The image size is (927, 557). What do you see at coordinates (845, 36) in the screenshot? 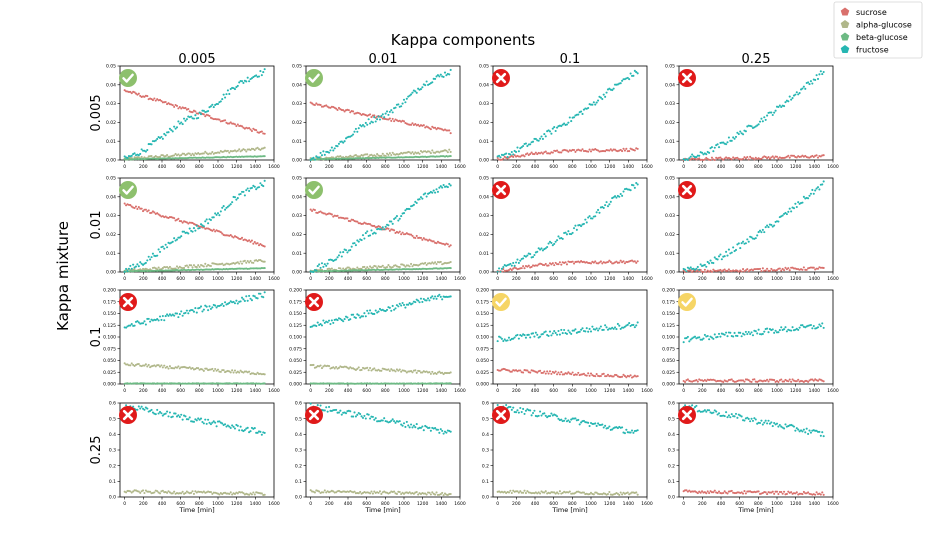
I see `legend-beta-glucose-marker-icon` at bounding box center [845, 36].